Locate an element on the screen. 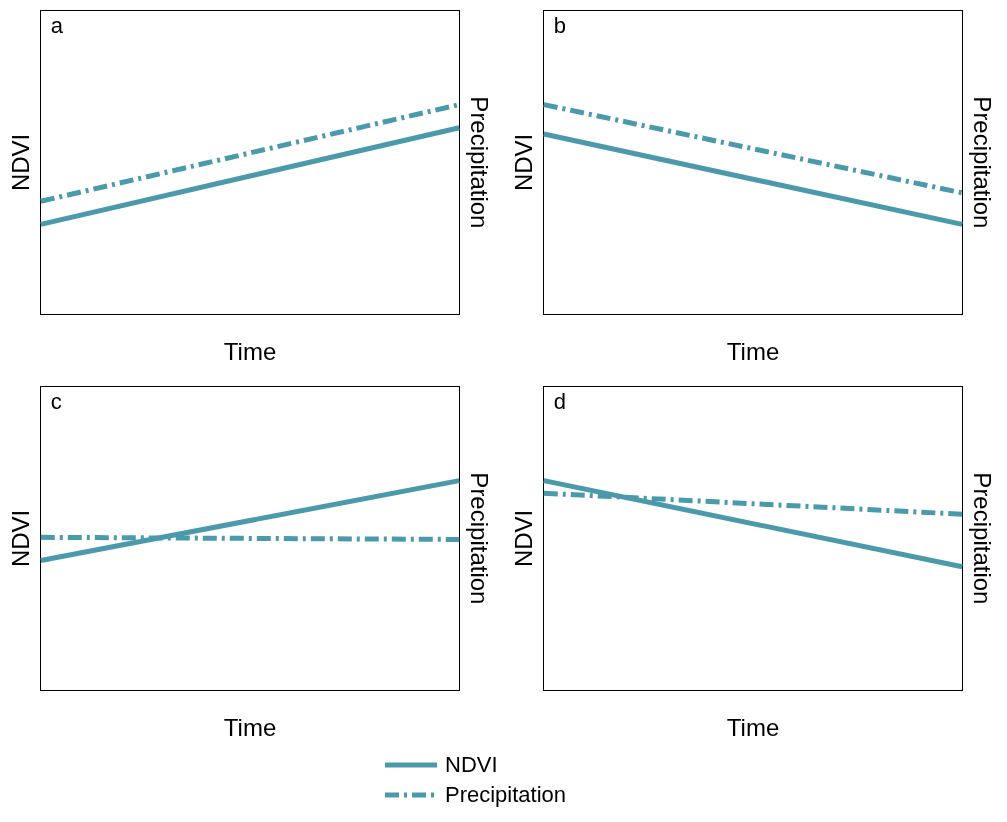 The height and width of the screenshot is (822, 1007). legend-label: Precipitation is located at coordinates (506, 795).